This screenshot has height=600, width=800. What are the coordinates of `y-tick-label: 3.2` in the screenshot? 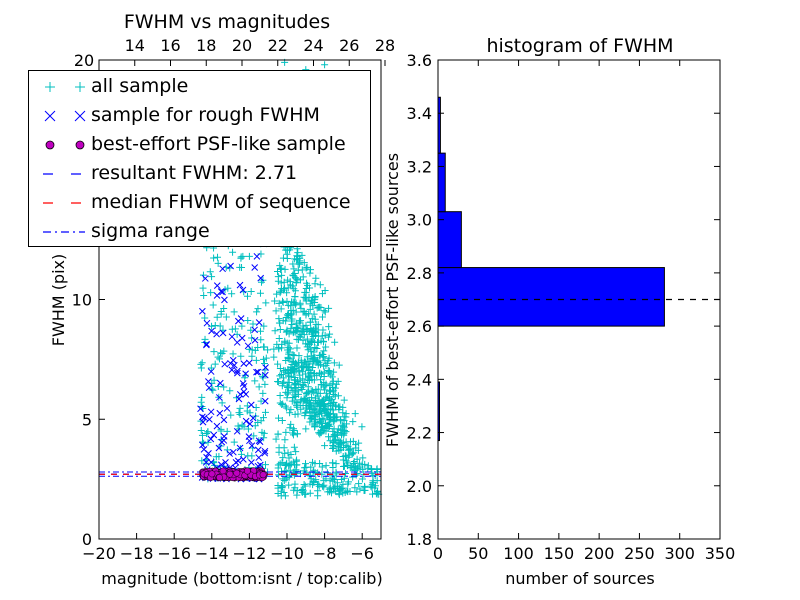 It's located at (419, 166).